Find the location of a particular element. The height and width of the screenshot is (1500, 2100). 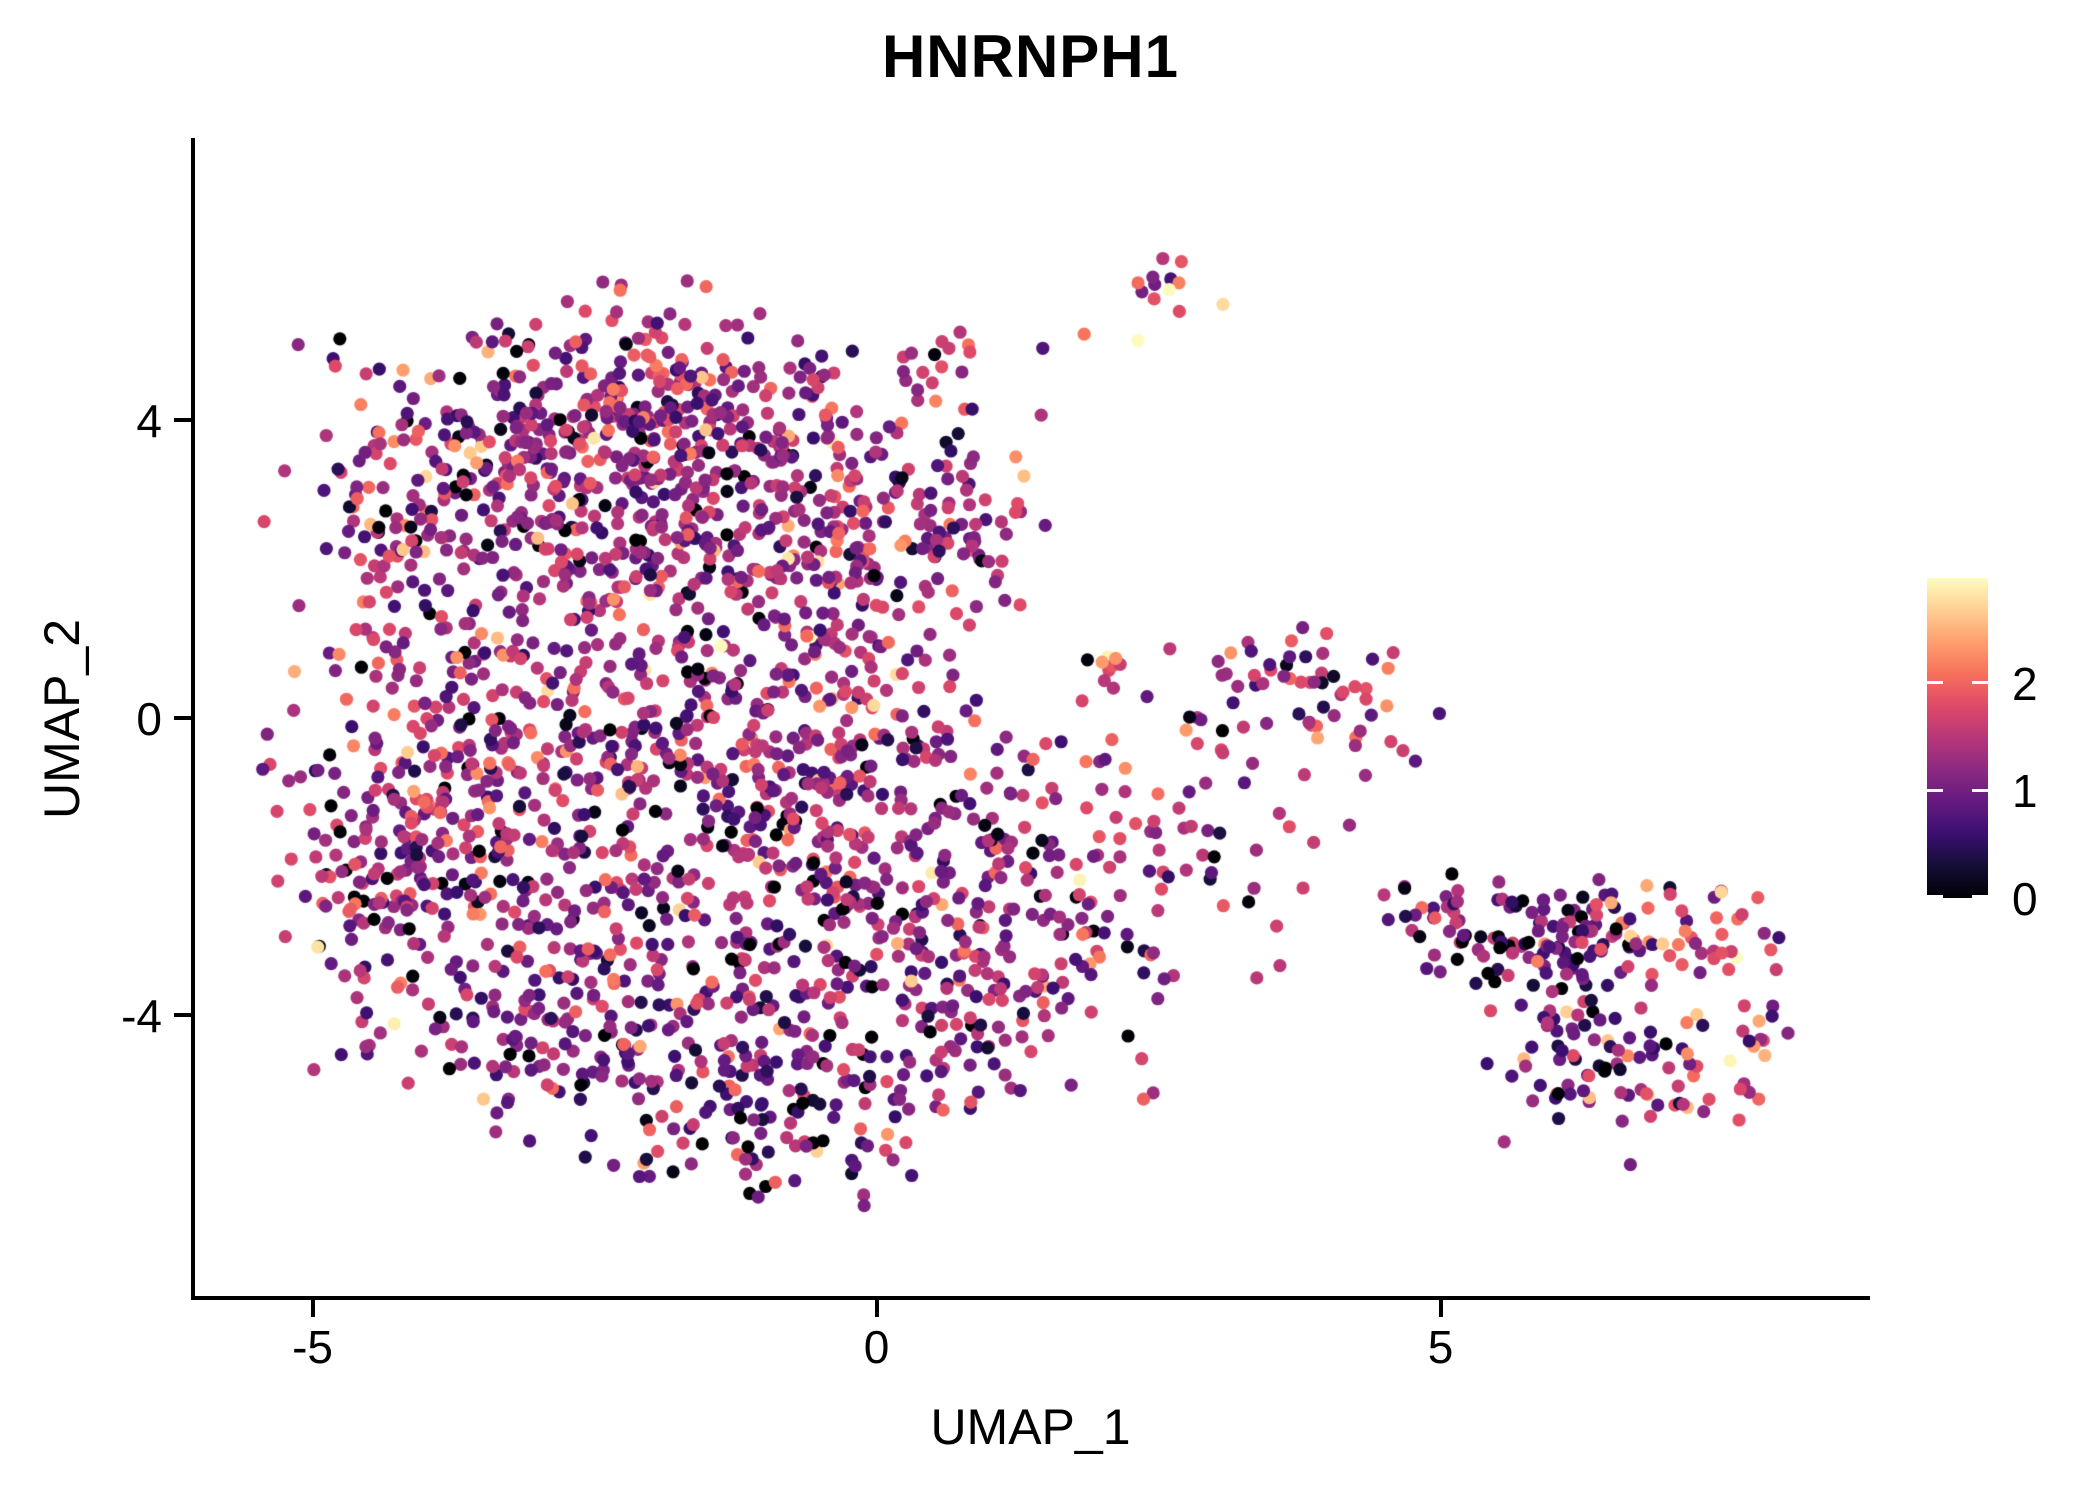

x-axis-label: UMAP_1 is located at coordinates (1030, 1427).